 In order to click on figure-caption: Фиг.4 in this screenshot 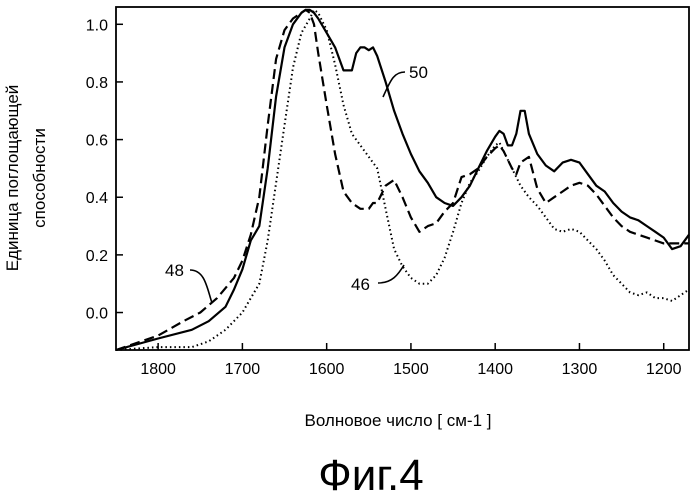, I will do `click(370, 475)`.